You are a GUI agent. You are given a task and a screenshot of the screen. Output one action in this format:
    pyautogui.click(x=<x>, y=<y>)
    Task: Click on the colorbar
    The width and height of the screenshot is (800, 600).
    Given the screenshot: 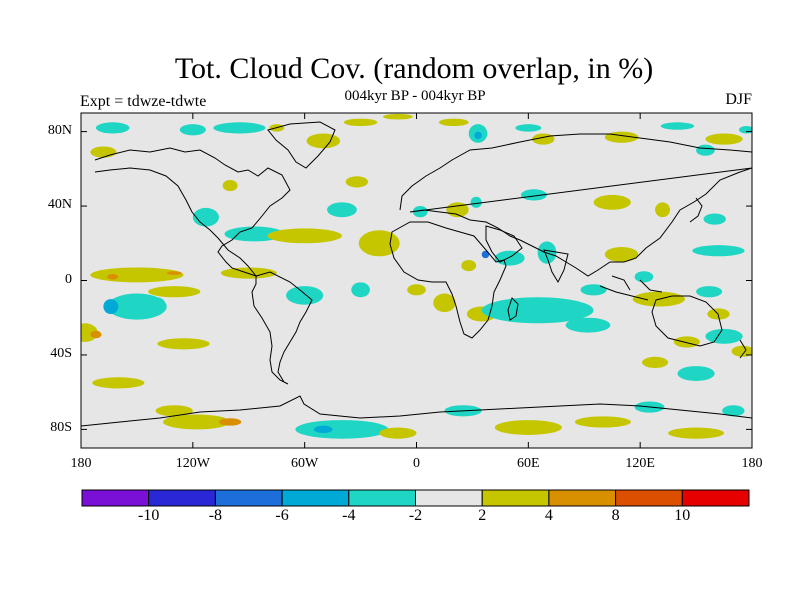 What is the action you would take?
    pyautogui.click(x=415, y=498)
    